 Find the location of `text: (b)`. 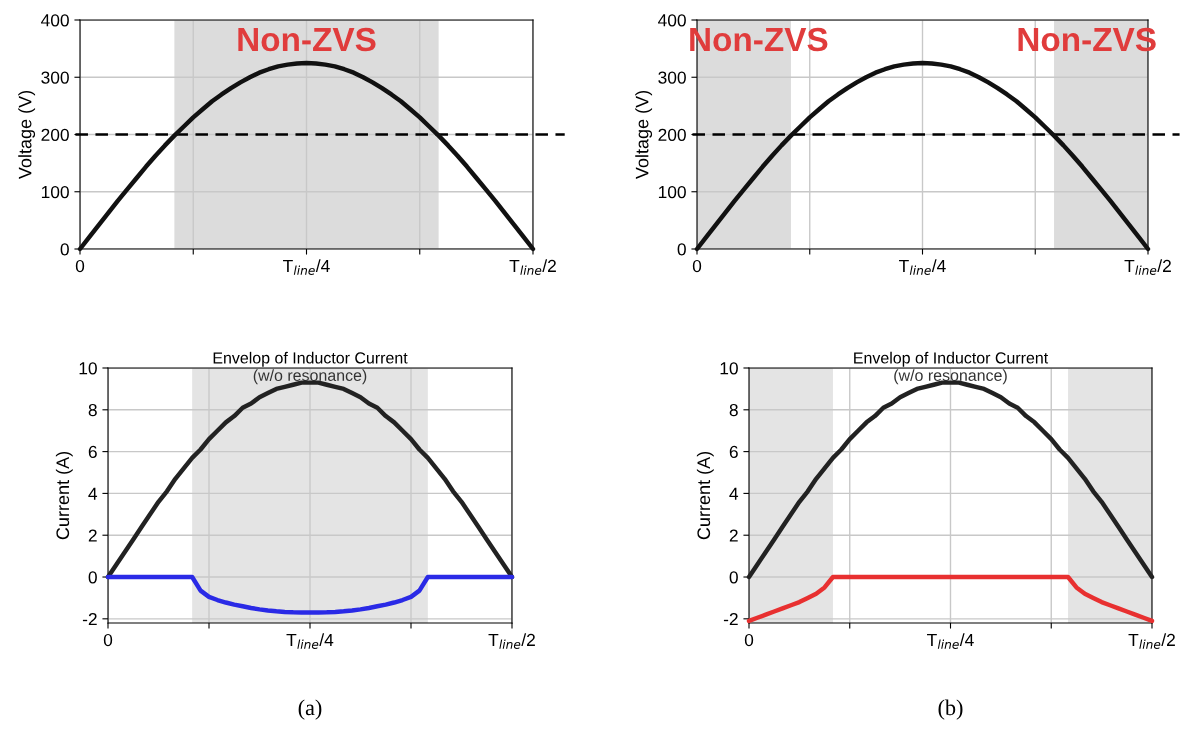

text: (b) is located at coordinates (950, 709).